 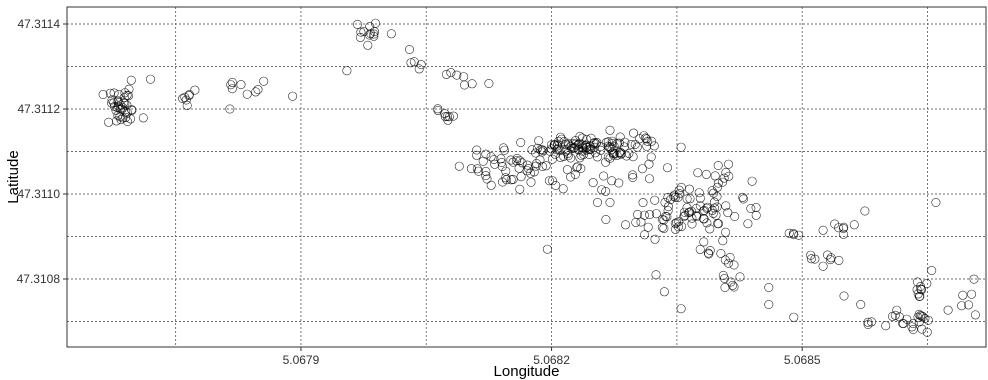 I want to click on x-tick-label: 5.0679, so click(x=301, y=360).